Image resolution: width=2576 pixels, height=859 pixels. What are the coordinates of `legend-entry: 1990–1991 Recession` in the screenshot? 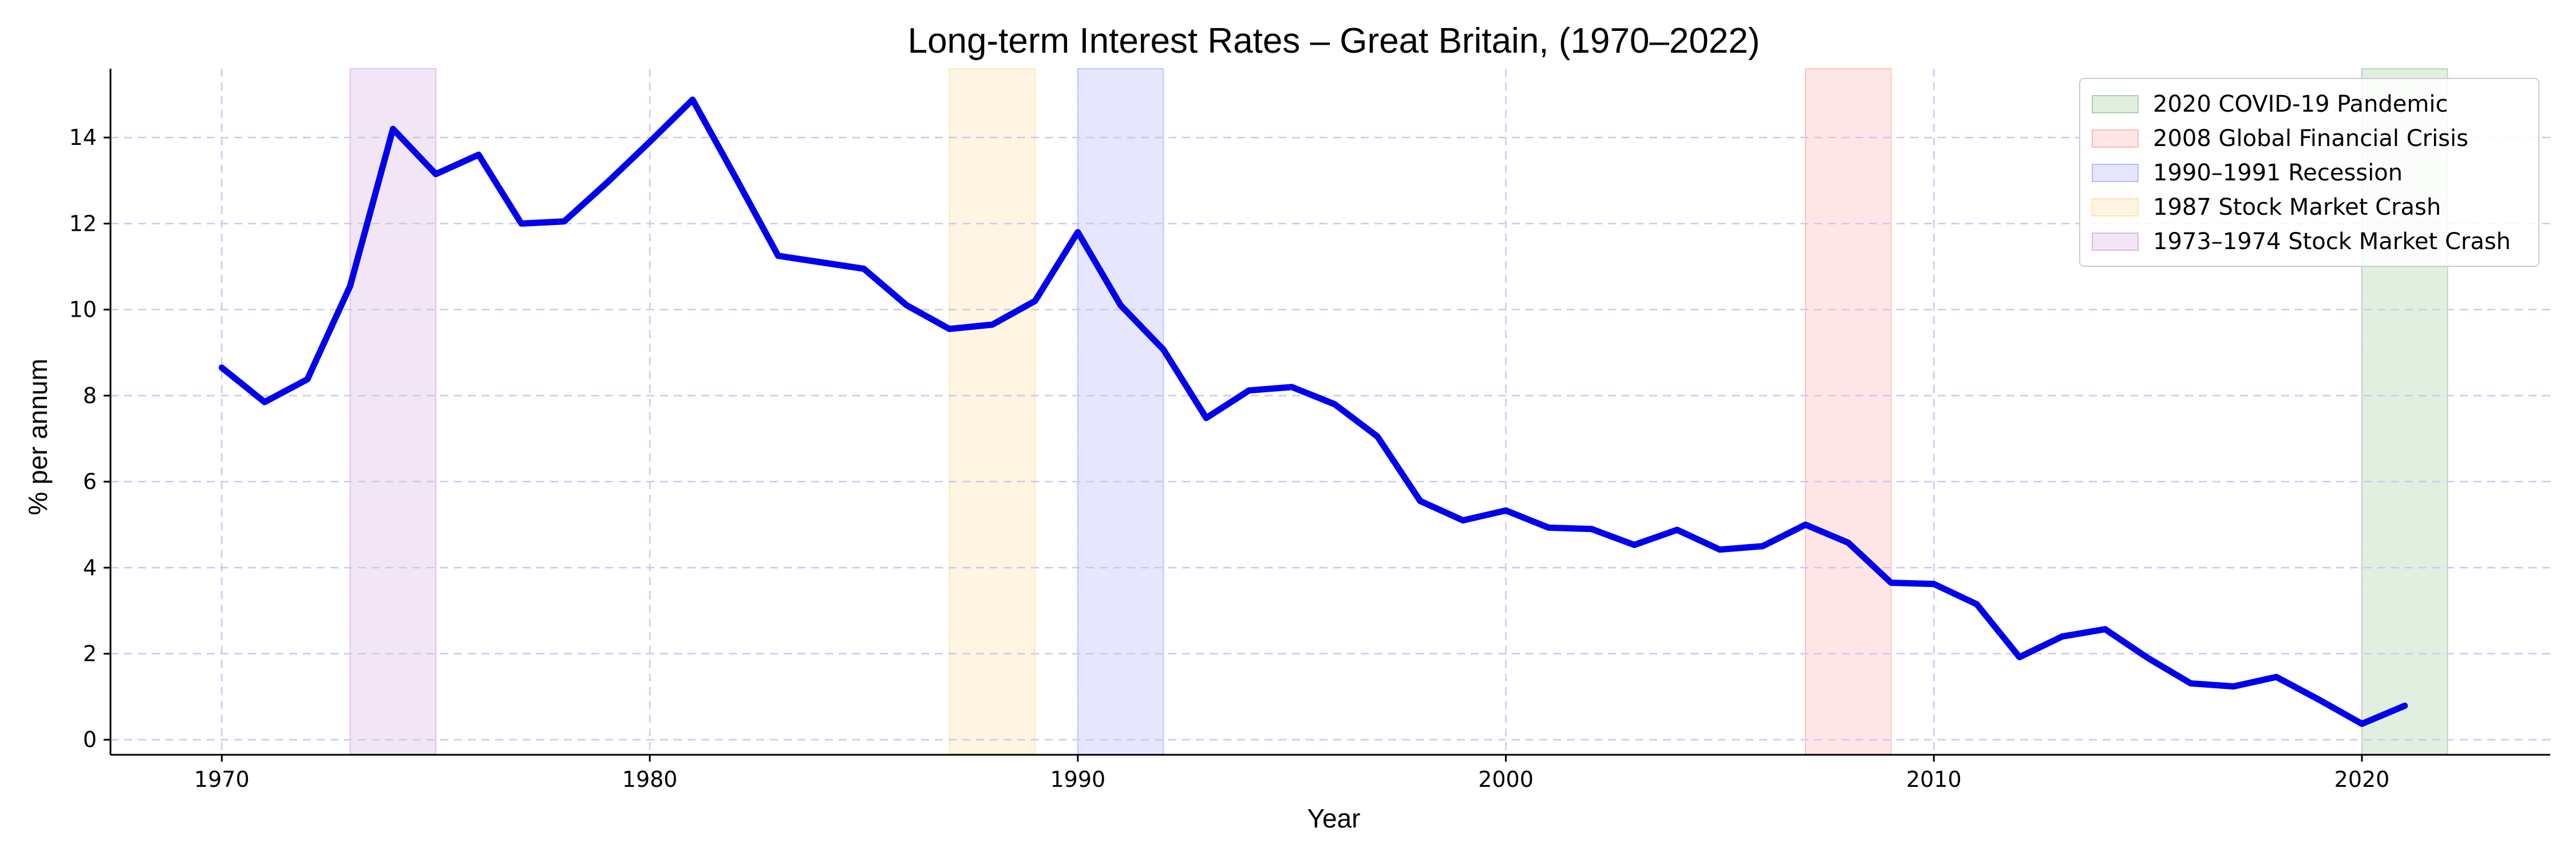 It's located at (2278, 173).